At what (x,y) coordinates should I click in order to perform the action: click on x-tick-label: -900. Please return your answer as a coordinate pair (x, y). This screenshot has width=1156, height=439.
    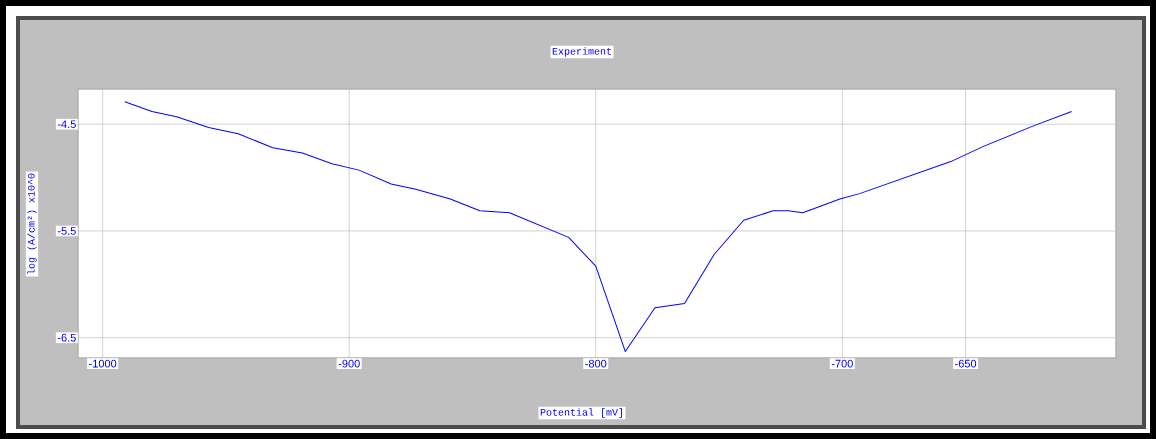
    Looking at the image, I should click on (349, 363).